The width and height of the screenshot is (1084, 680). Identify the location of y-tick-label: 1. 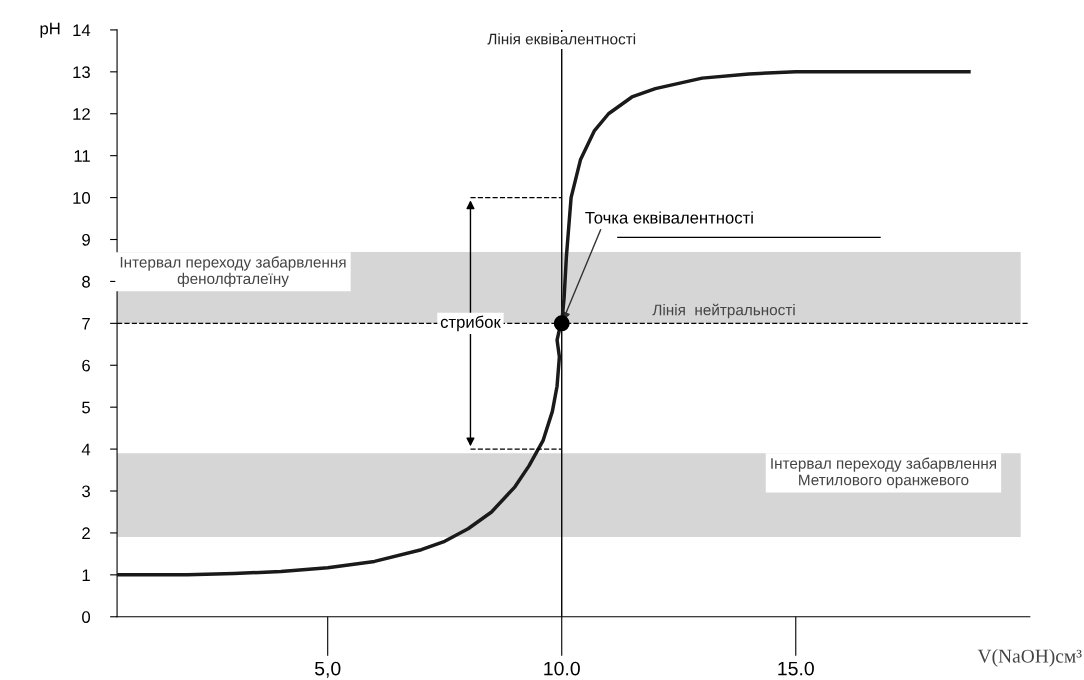
(86, 575).